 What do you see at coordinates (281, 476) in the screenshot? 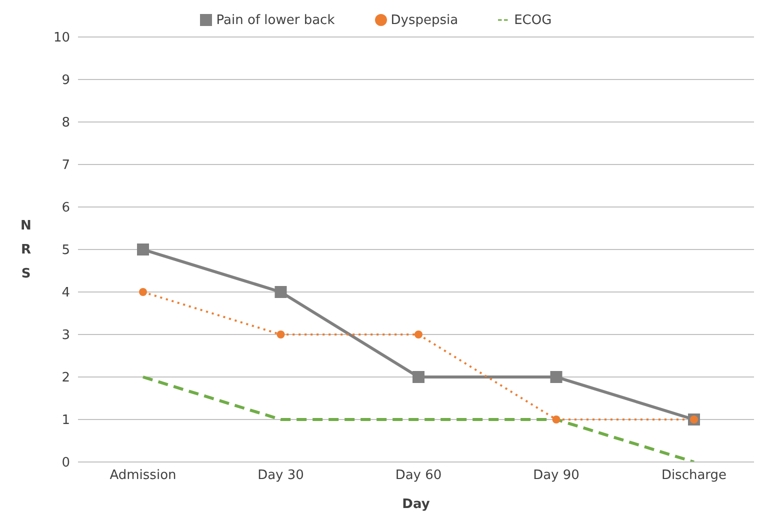
I see `x-tick-label: Day 30` at bounding box center [281, 476].